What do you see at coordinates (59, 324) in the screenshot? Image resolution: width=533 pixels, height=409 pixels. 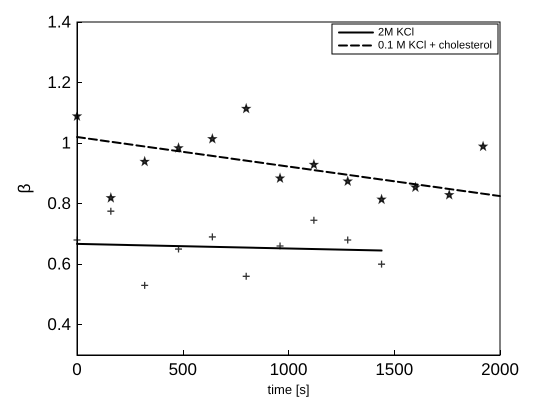 I see `y-tick-label: 0.4` at bounding box center [59, 324].